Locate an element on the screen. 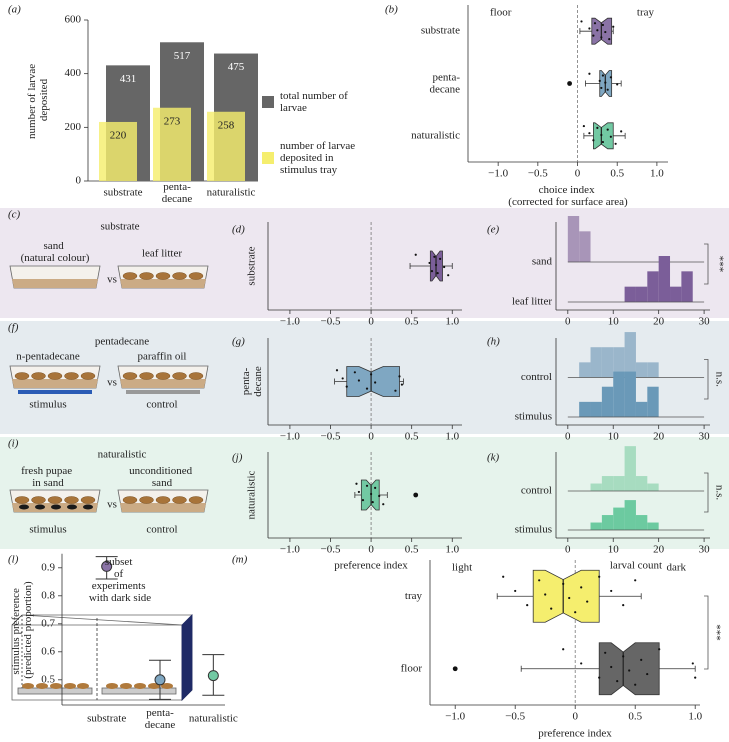  panel-label: (l) is located at coordinates (13, 560).